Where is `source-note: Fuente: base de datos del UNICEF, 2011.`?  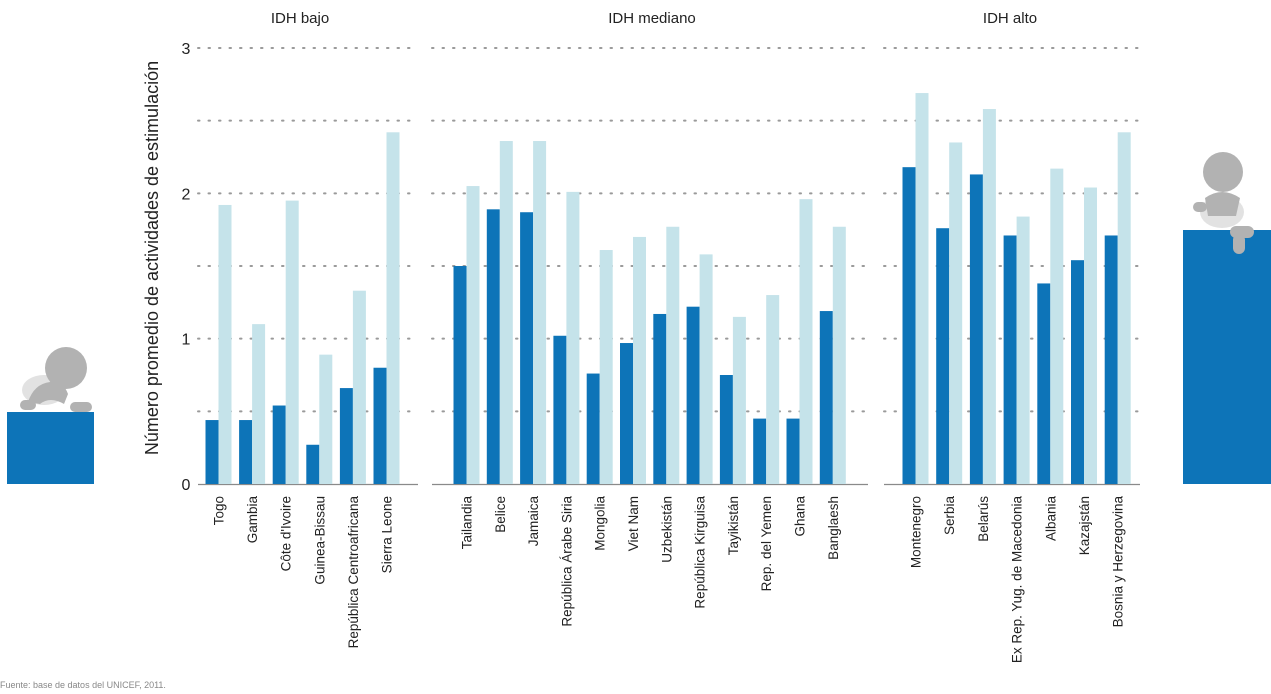 source-note: Fuente: base de datos del UNICEF, 2011. is located at coordinates (83, 685).